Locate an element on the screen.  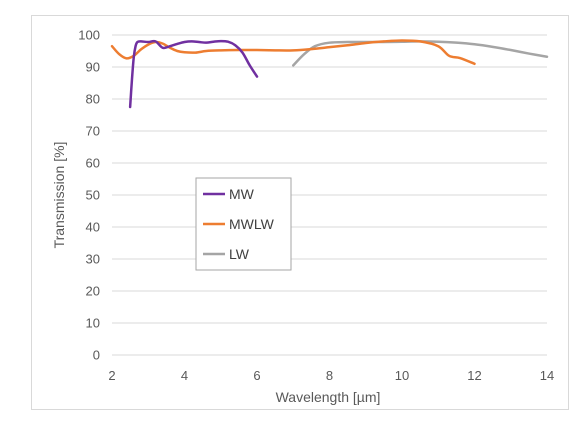
series-line-mwlw is located at coordinates (293, 52).